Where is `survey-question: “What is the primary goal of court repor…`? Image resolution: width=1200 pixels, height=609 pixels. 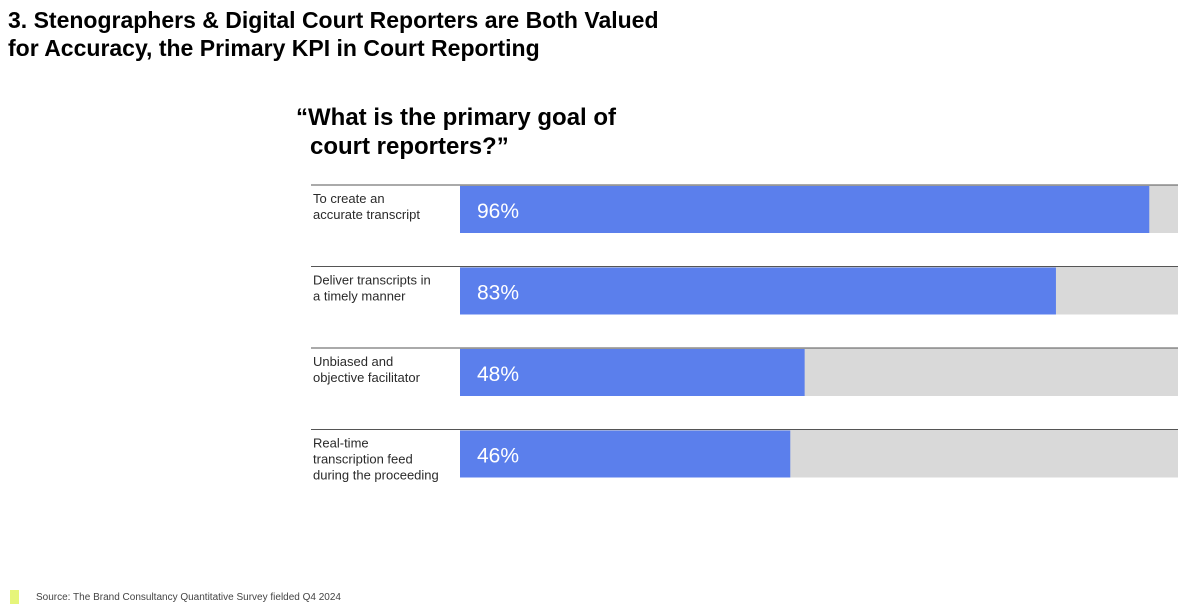
survey-question: “What is the primary goal of court repor… is located at coordinates (496, 132).